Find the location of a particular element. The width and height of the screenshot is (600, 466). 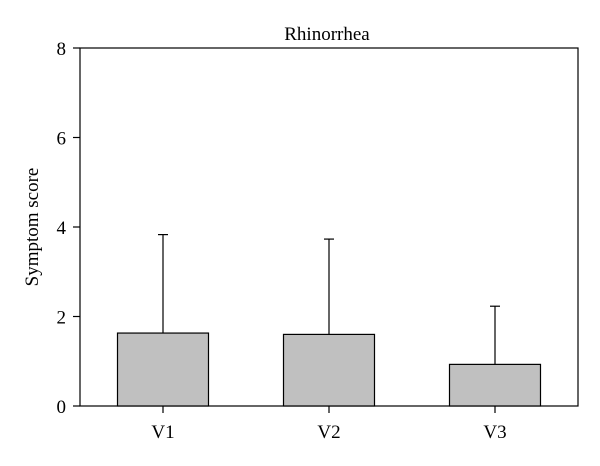

y-tick-label: 0 is located at coordinates (62, 407).